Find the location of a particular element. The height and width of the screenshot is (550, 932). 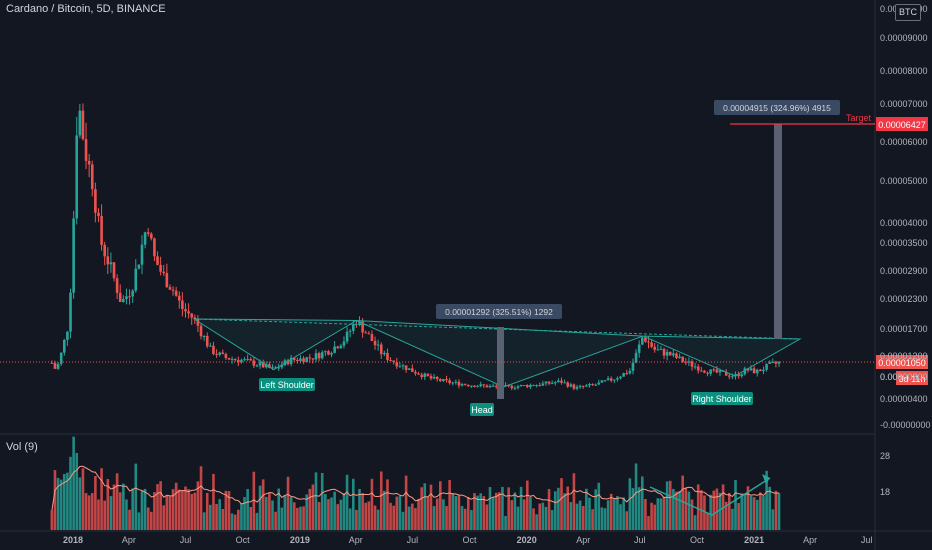

price-tick-label: 0.00004000 is located at coordinates (904, 223).